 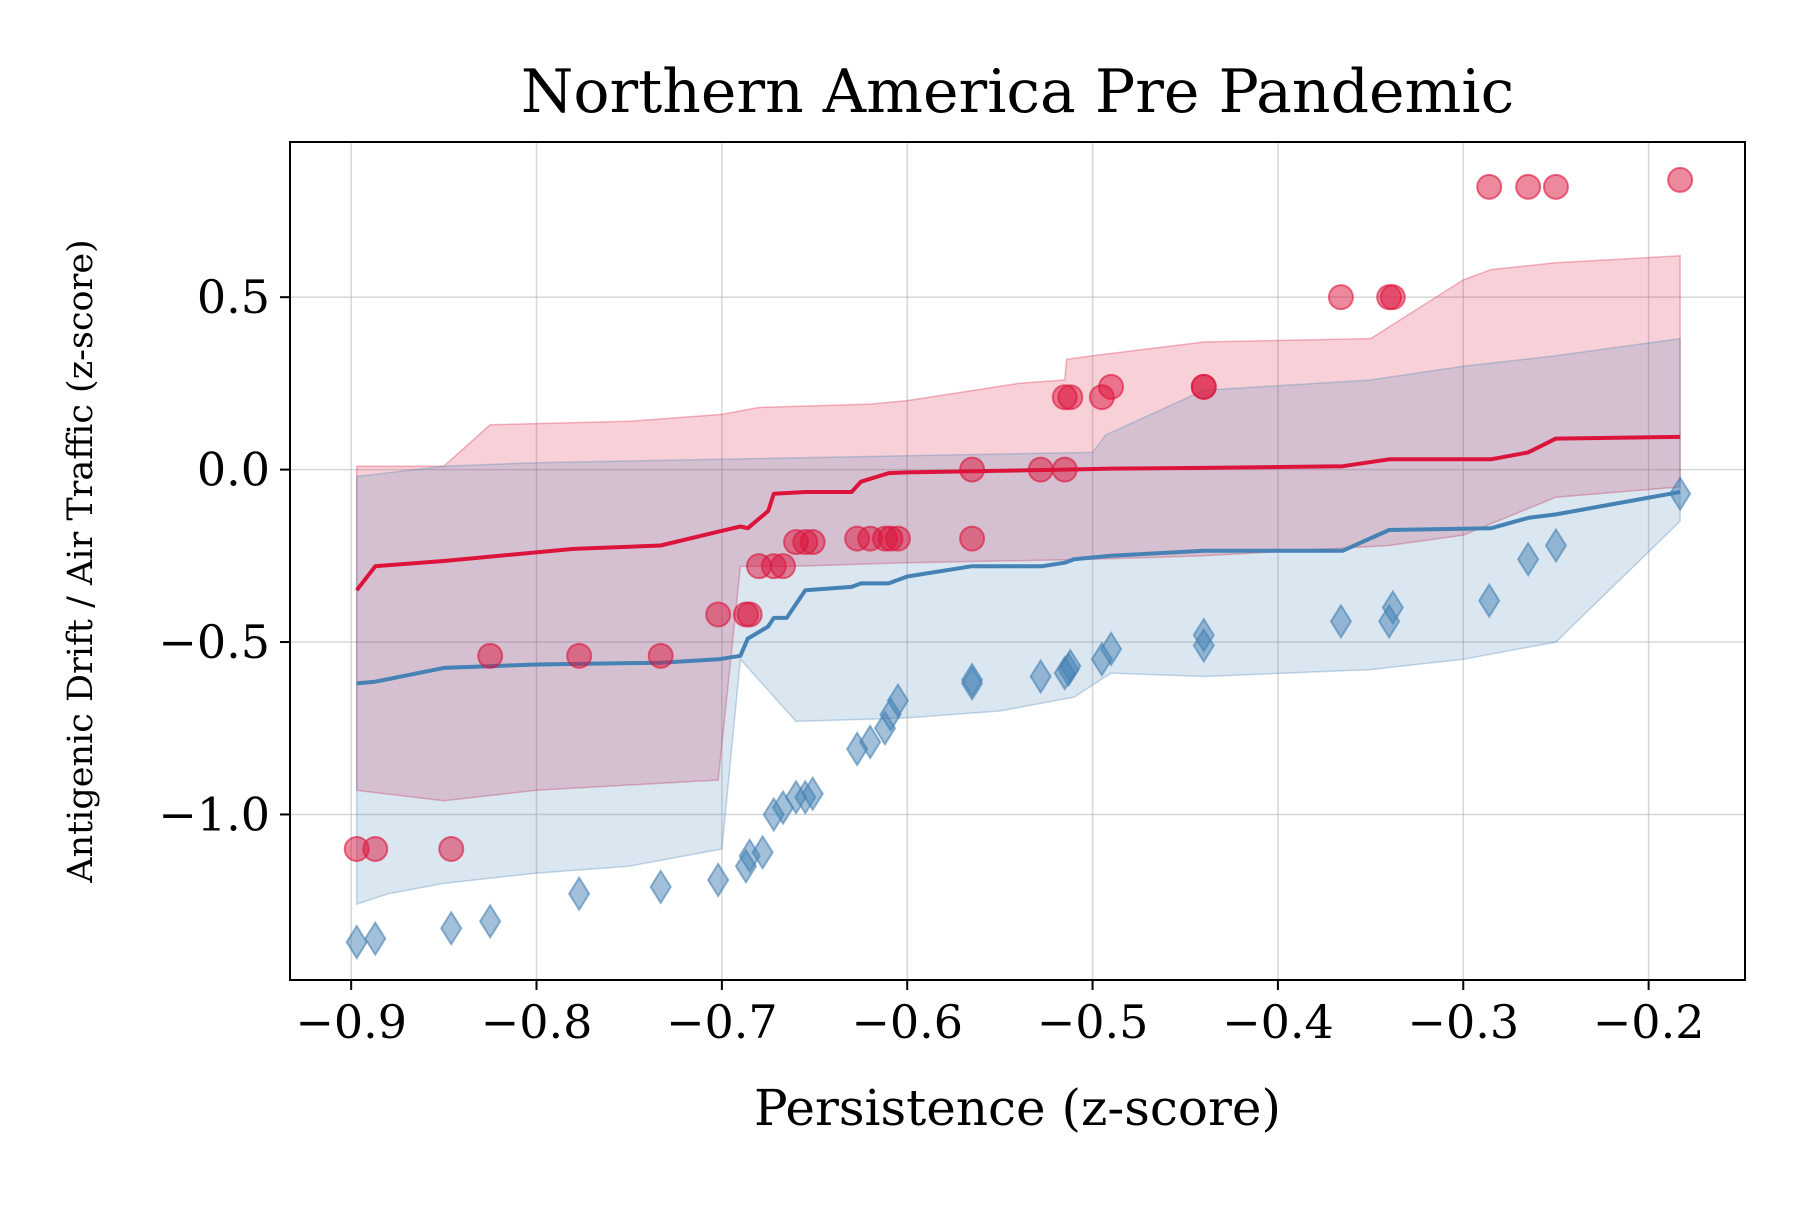 What do you see at coordinates (722, 1022) in the screenshot?
I see `x-tick-label: −0.7` at bounding box center [722, 1022].